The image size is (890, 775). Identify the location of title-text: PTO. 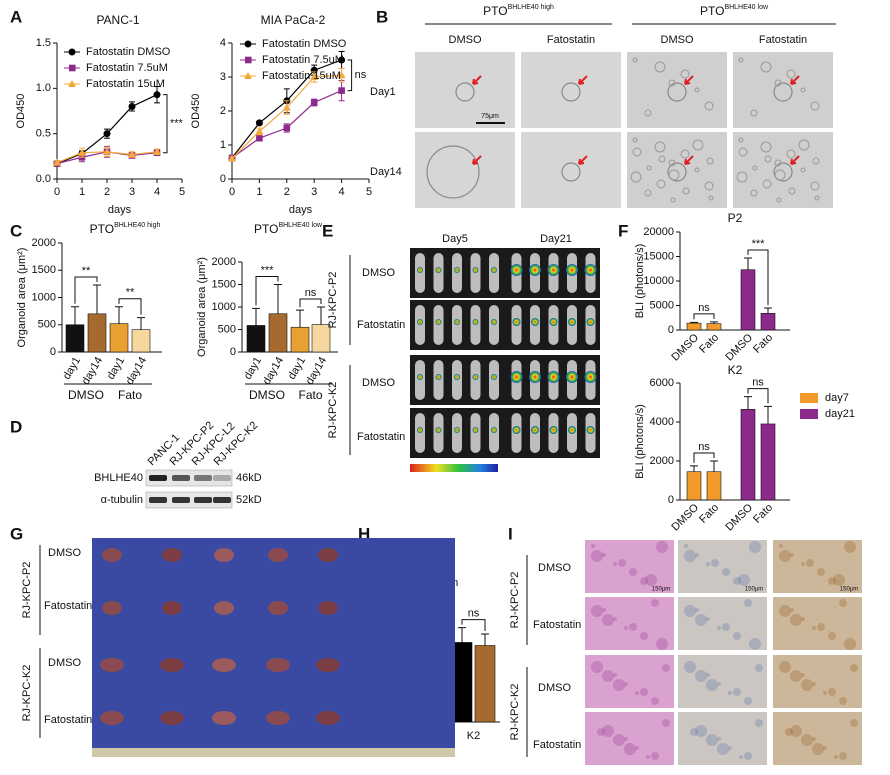
(102, 229).